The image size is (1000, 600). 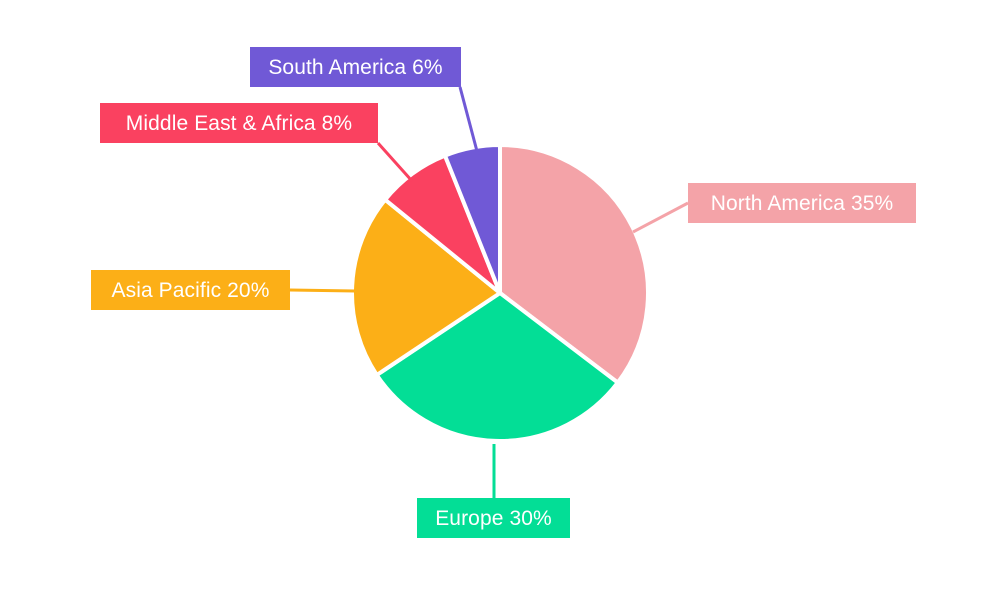 I want to click on leader-line-asia-pacific, so click(x=322, y=290).